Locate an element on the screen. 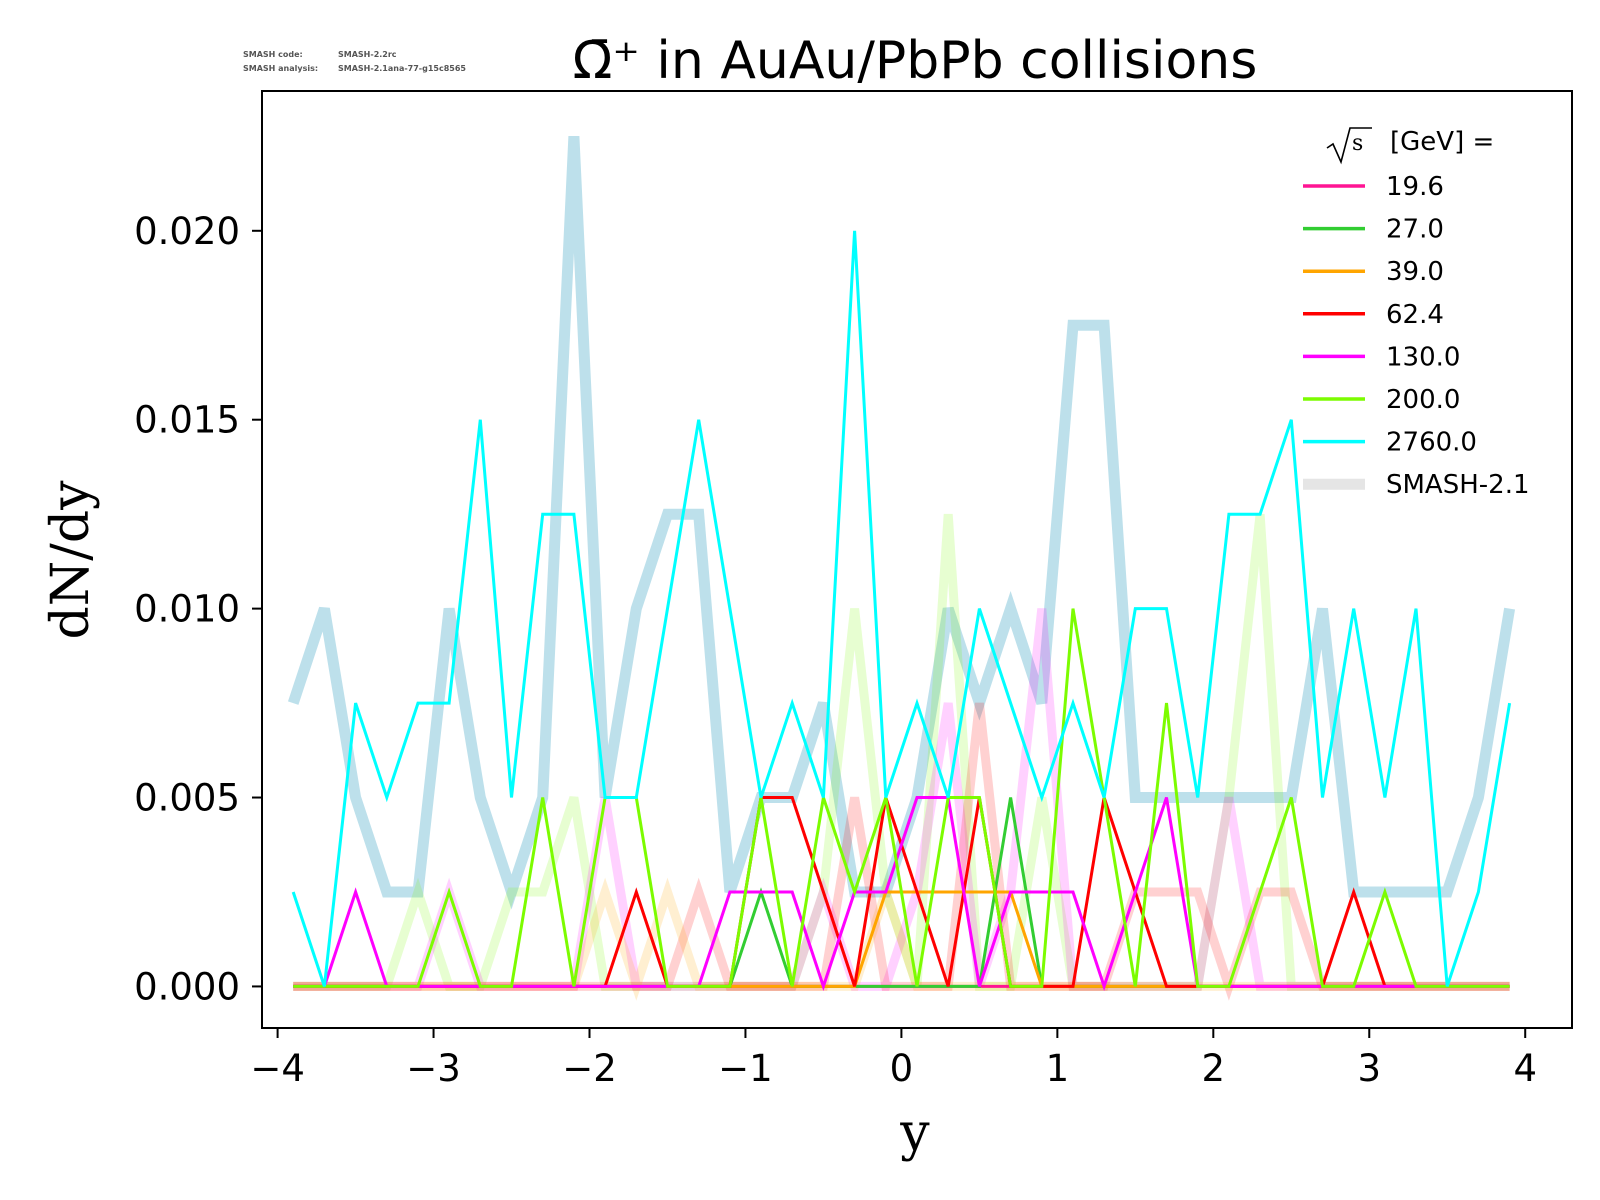  legend-title: s [GeV] = is located at coordinates (1410, 146).